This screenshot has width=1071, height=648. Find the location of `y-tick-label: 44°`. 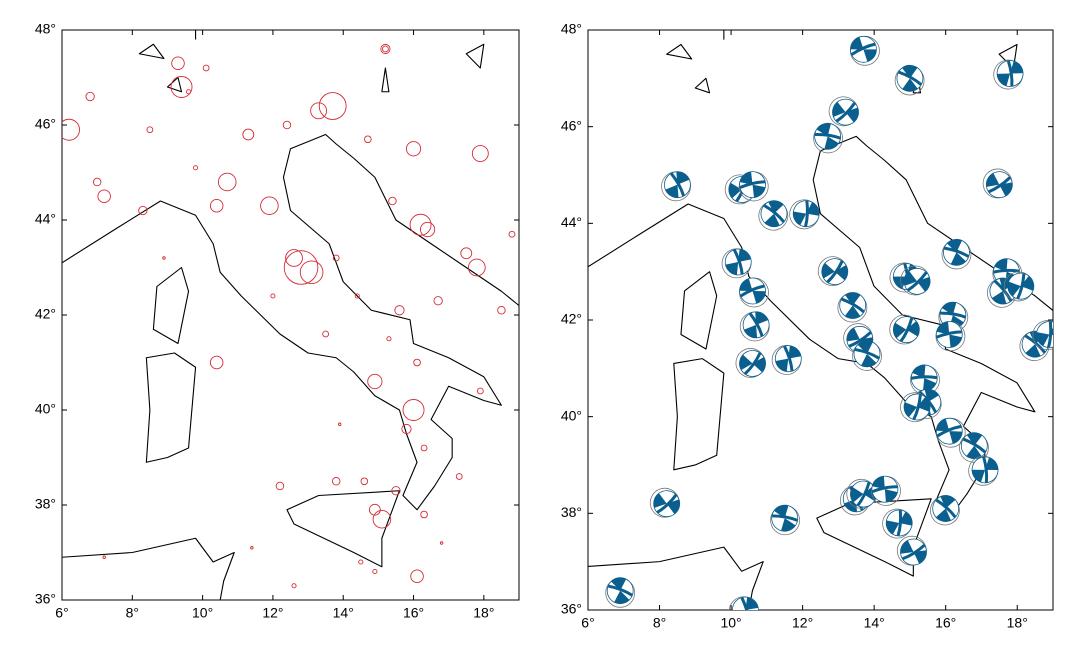

y-tick-label: 44° is located at coordinates (45, 219).